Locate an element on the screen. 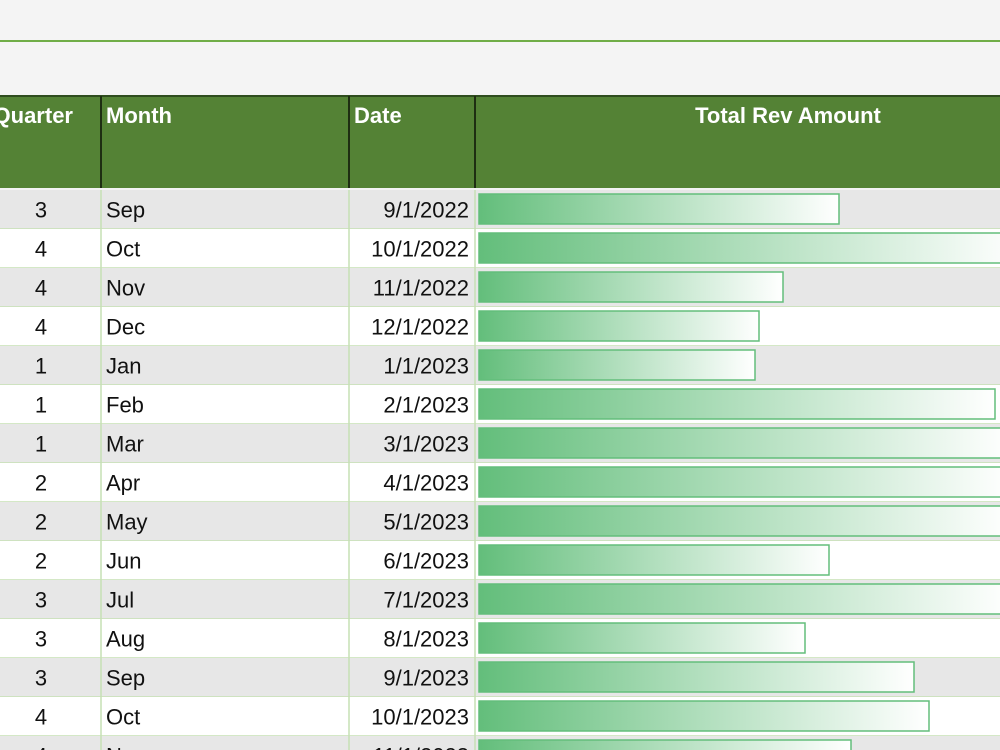 The width and height of the screenshot is (1000, 750). column-header: Month is located at coordinates (139, 115).